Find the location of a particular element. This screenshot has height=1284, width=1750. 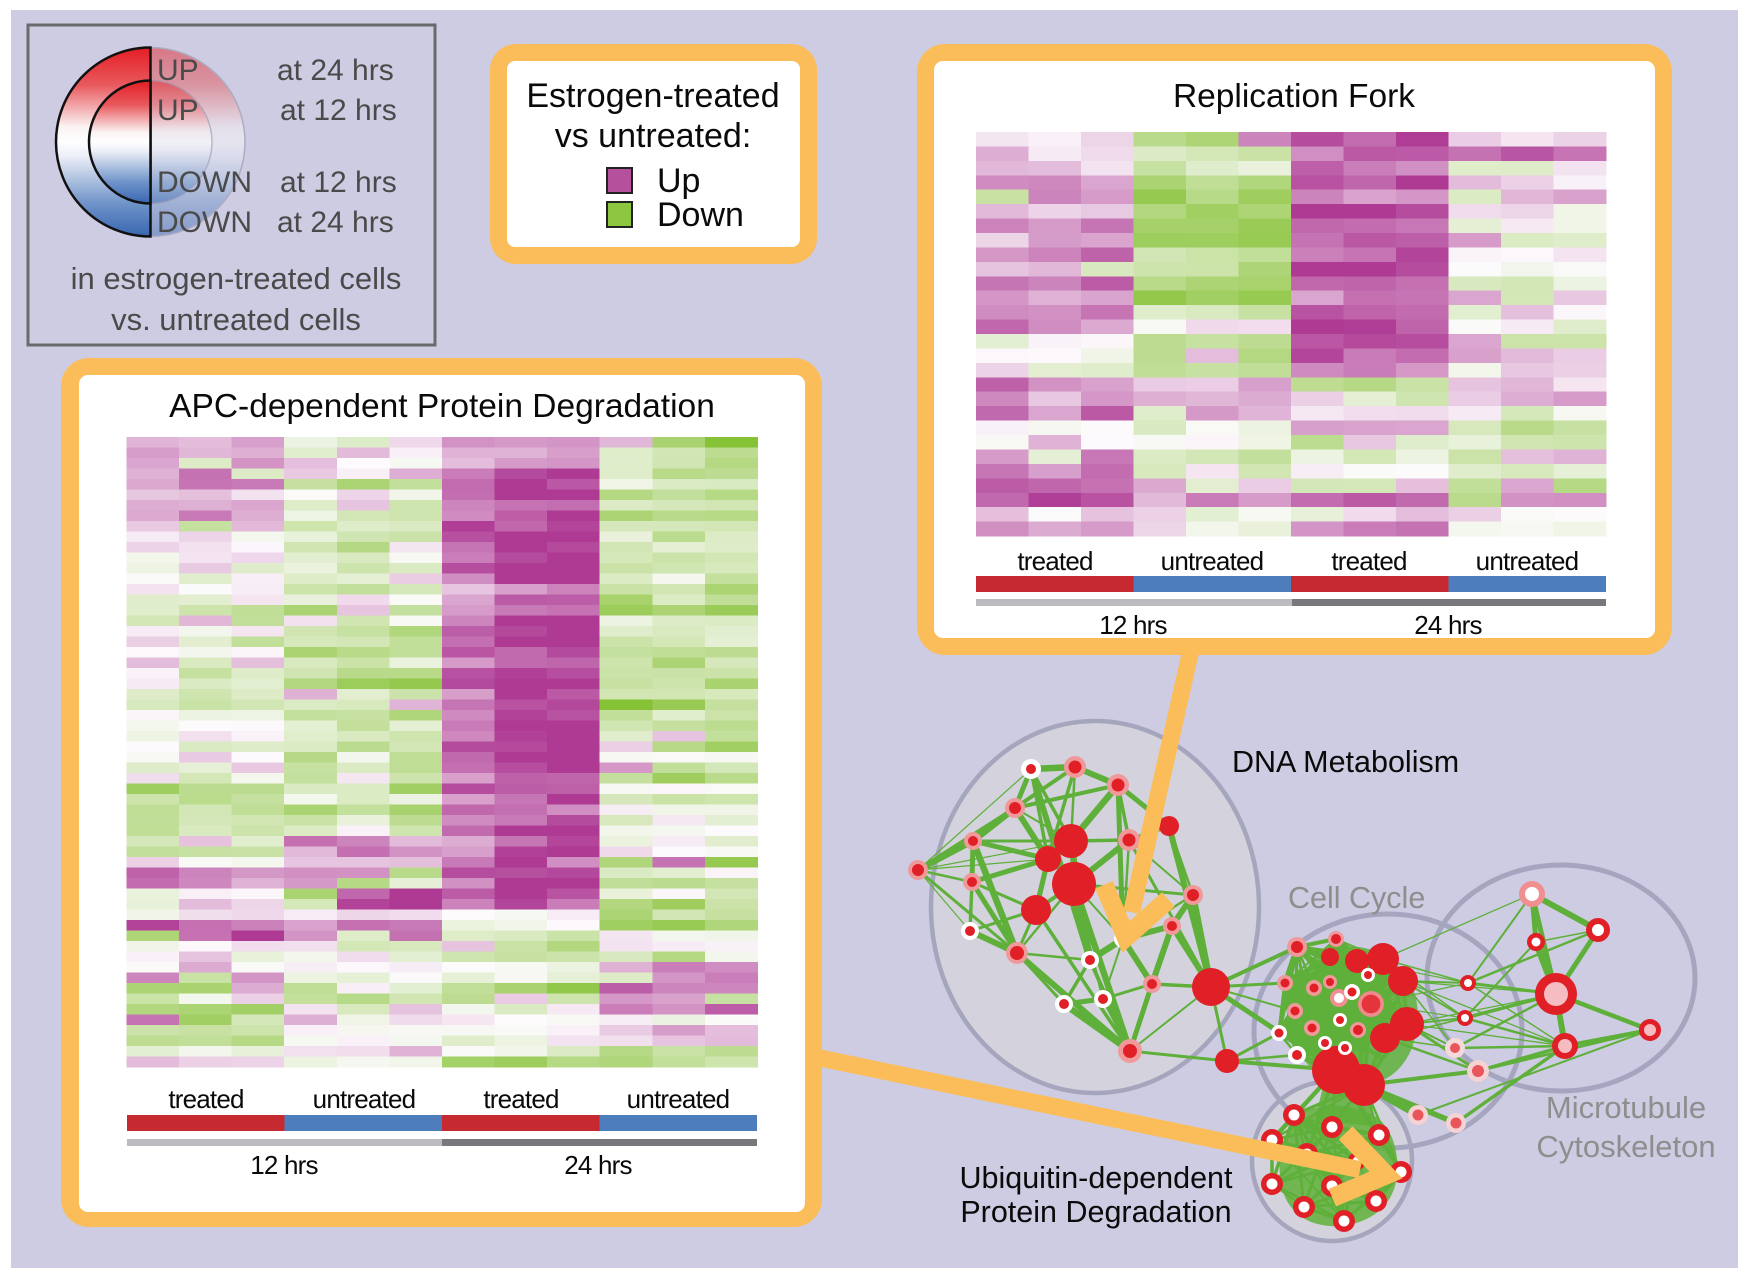

svg-text: vs. untreated cells is located at coordinates (236, 319).